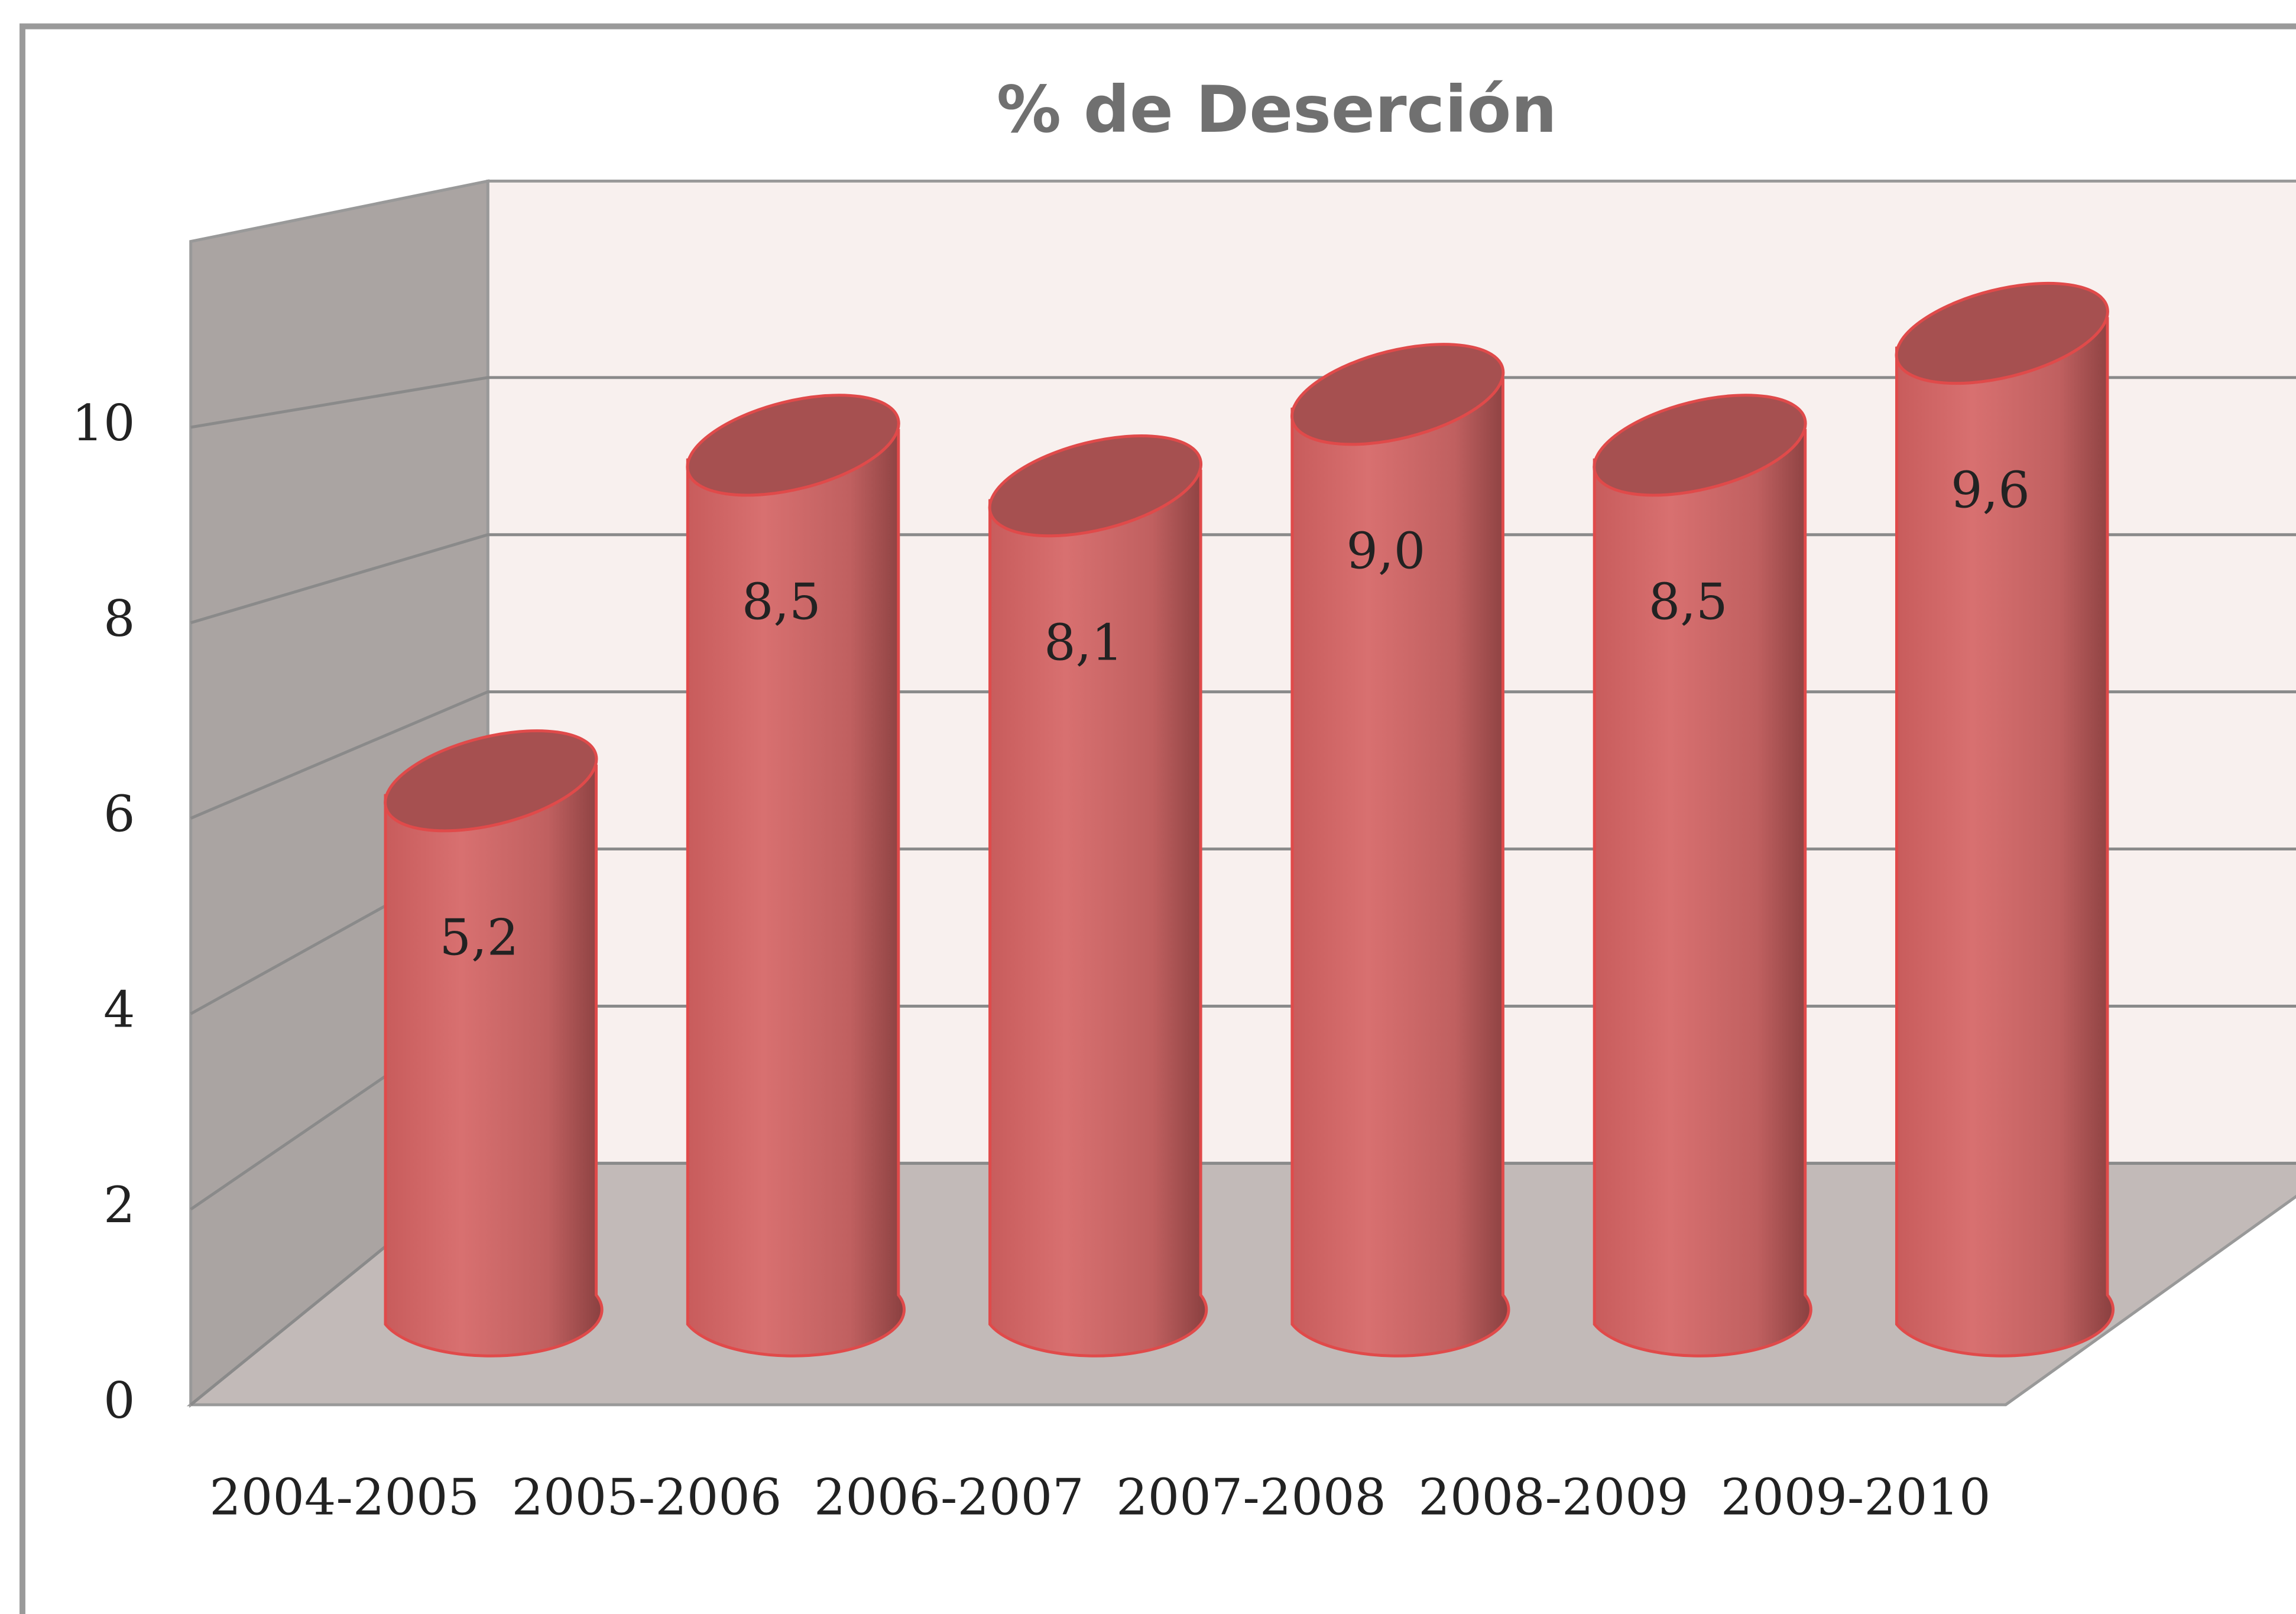 The image size is (2296, 1614). Describe the element at coordinates (1990, 490) in the screenshot. I see `data-label: 9,6` at that location.